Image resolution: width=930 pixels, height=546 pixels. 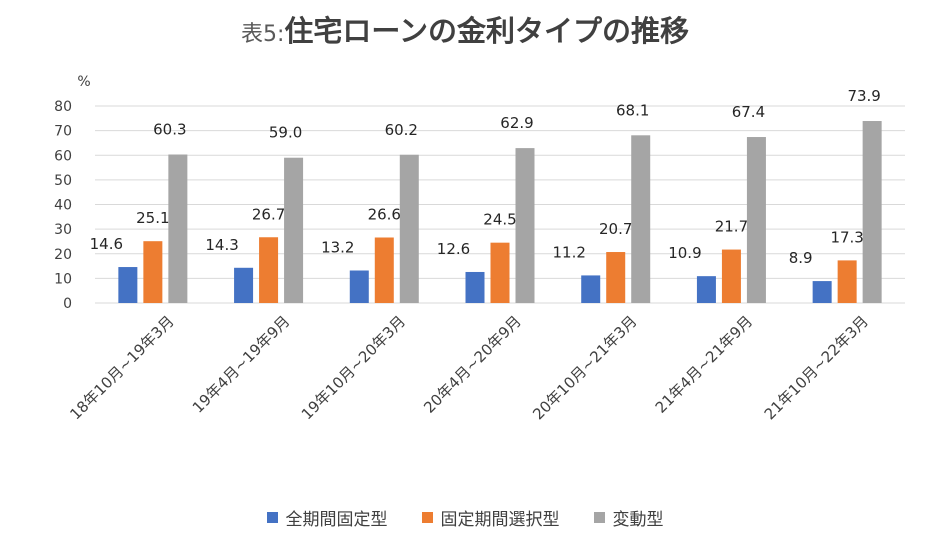 I want to click on data-label-variable: 60.3, so click(x=169, y=130).